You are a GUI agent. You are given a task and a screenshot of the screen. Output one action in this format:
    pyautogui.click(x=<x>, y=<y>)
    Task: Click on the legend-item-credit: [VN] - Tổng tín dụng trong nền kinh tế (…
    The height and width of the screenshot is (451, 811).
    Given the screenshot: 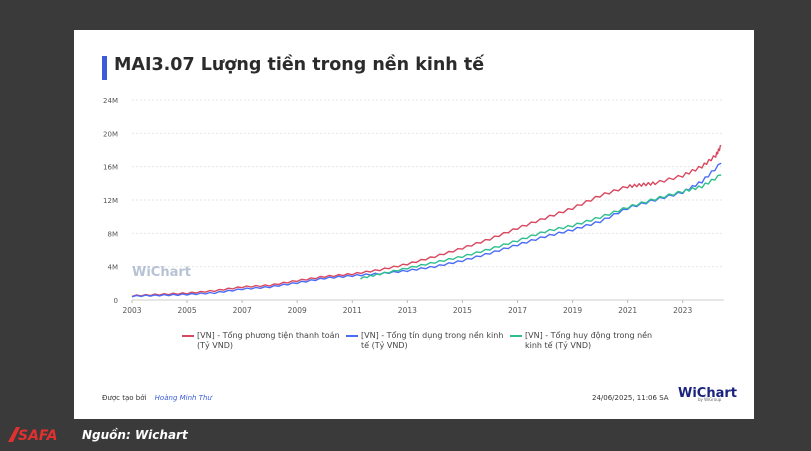 What is the action you would take?
    pyautogui.click(x=427, y=341)
    